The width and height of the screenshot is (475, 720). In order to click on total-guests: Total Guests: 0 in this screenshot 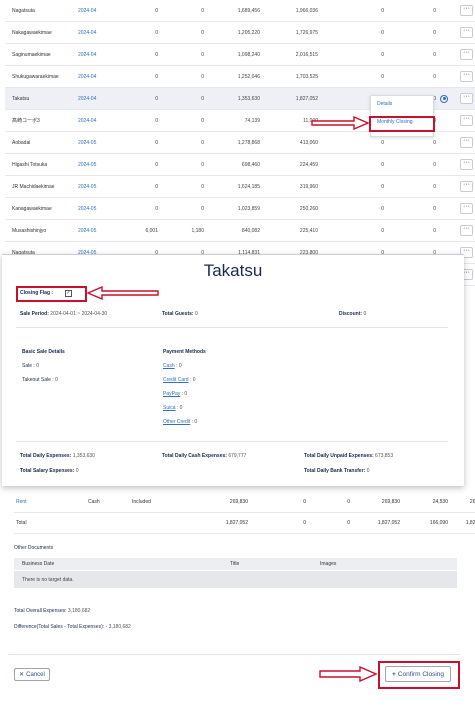, I will do `click(180, 314)`.